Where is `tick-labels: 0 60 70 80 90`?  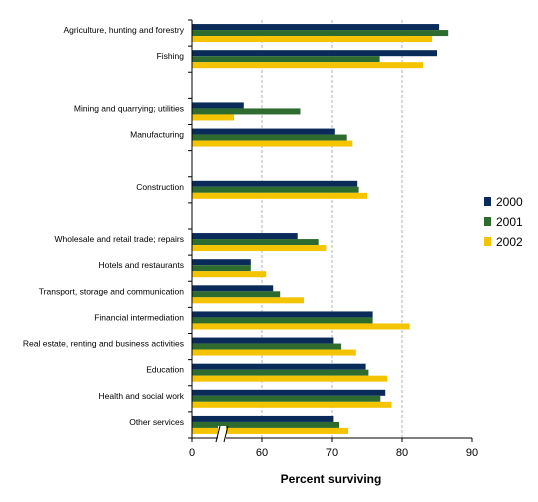
tick-labels: 0 60 70 80 90 is located at coordinates (333, 453).